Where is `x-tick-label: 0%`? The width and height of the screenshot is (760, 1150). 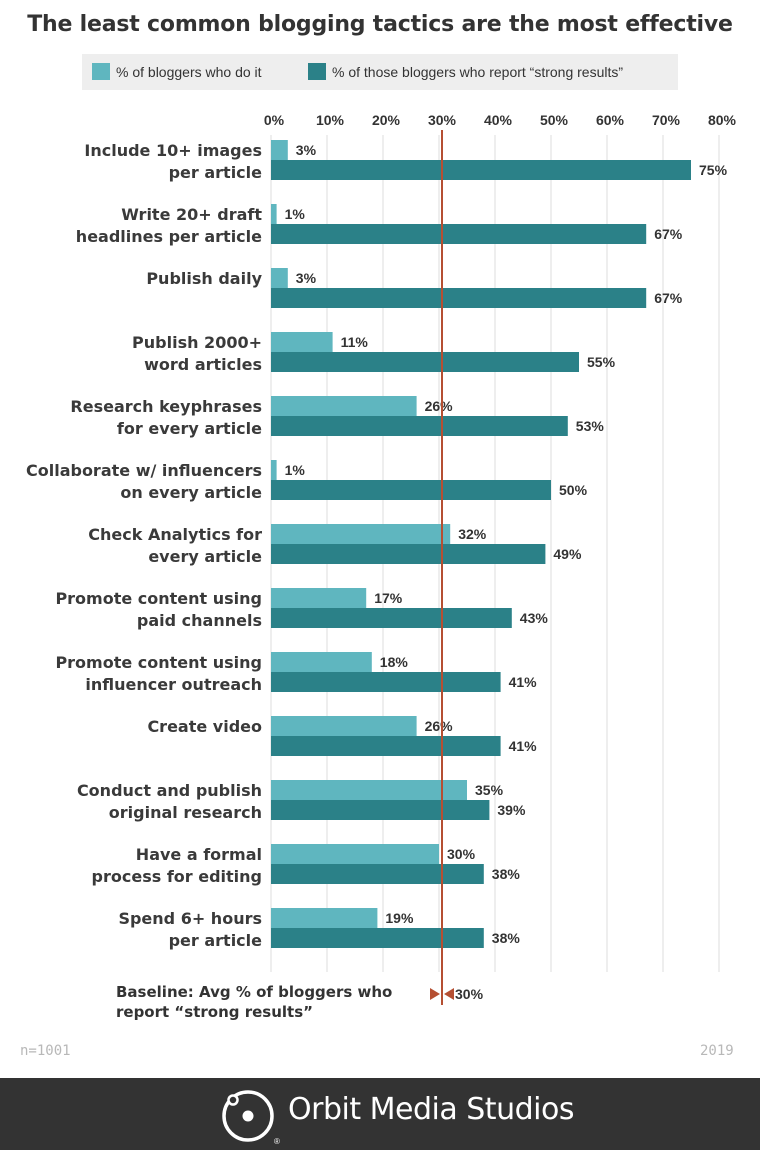 x-tick-label: 0% is located at coordinates (274, 120).